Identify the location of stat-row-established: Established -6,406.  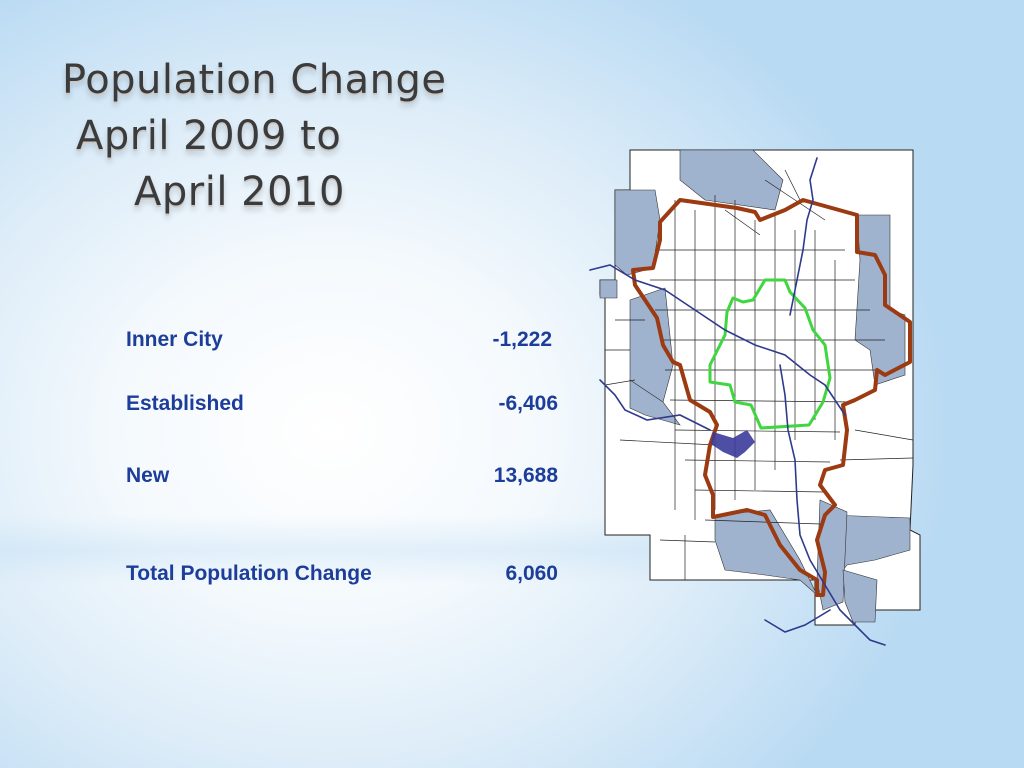
(342, 406).